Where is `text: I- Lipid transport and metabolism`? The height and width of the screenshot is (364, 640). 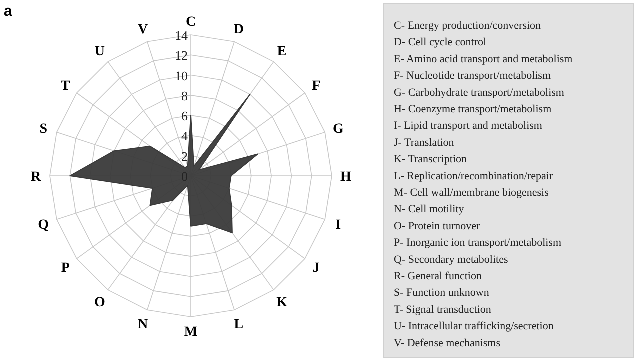 text: I- Lipid transport and metabolism is located at coordinates (468, 126).